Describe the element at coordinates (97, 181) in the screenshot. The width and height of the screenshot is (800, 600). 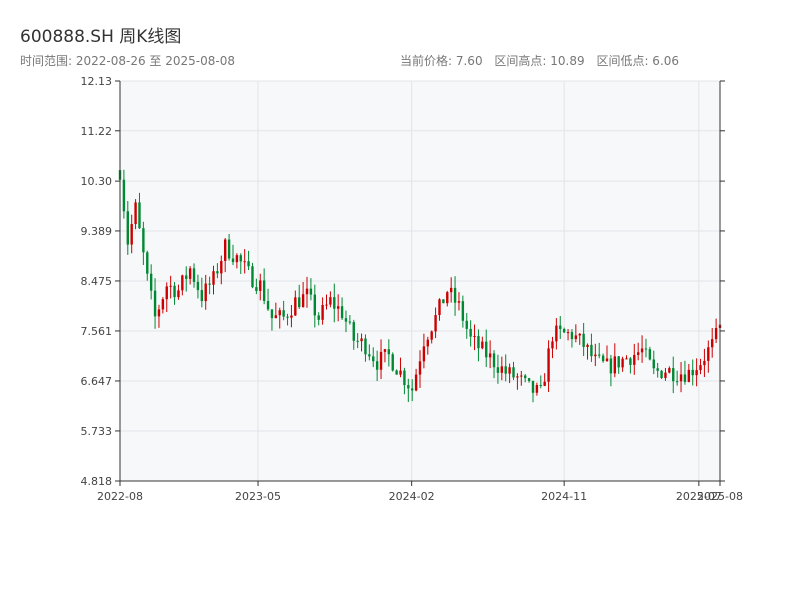
I see `y-tick-label: 10.30` at that location.